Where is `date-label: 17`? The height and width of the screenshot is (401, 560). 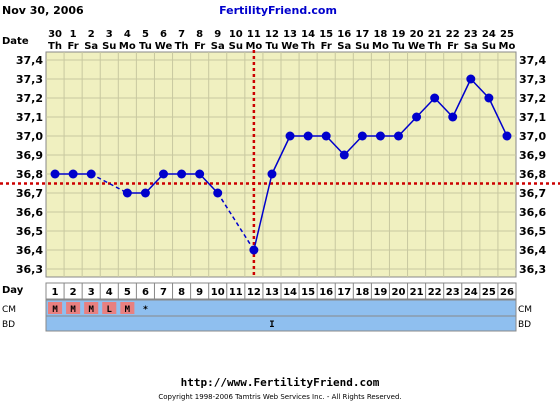 date-label: 17 is located at coordinates (362, 34).